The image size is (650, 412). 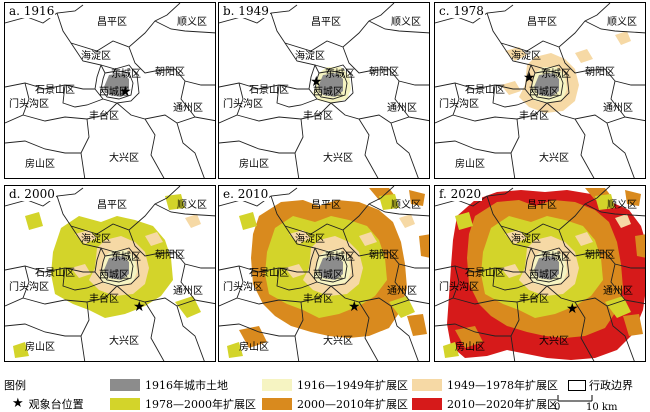 I want to click on district-label-chaoyang: 朝阳区, so click(x=384, y=72).